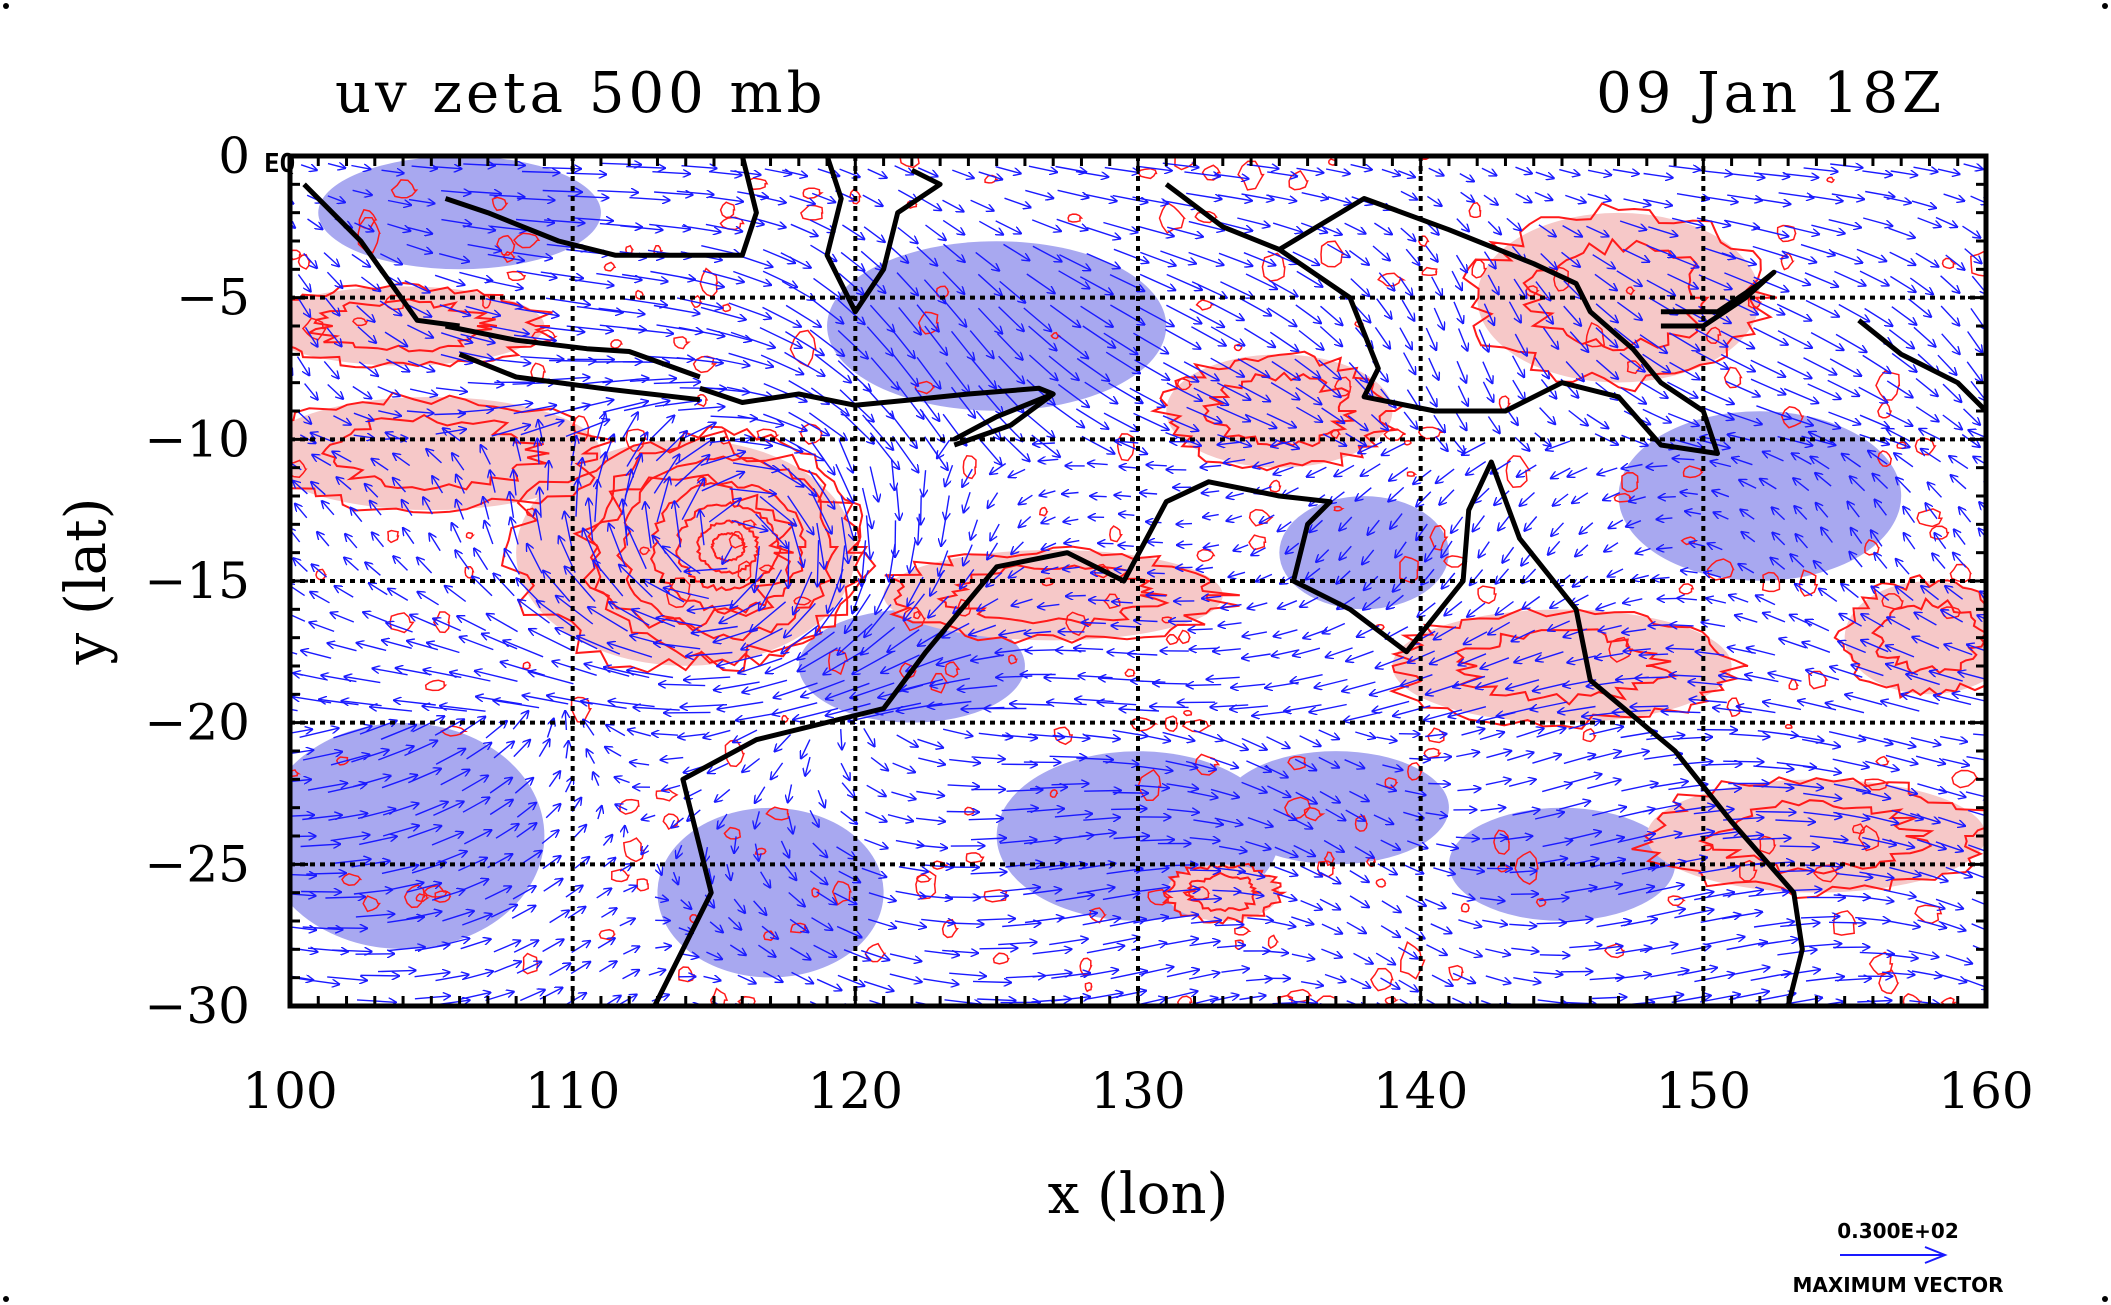 This screenshot has width=2111, height=1305. Describe the element at coordinates (279, 164) in the screenshot. I see `equator-label: EQ` at that location.